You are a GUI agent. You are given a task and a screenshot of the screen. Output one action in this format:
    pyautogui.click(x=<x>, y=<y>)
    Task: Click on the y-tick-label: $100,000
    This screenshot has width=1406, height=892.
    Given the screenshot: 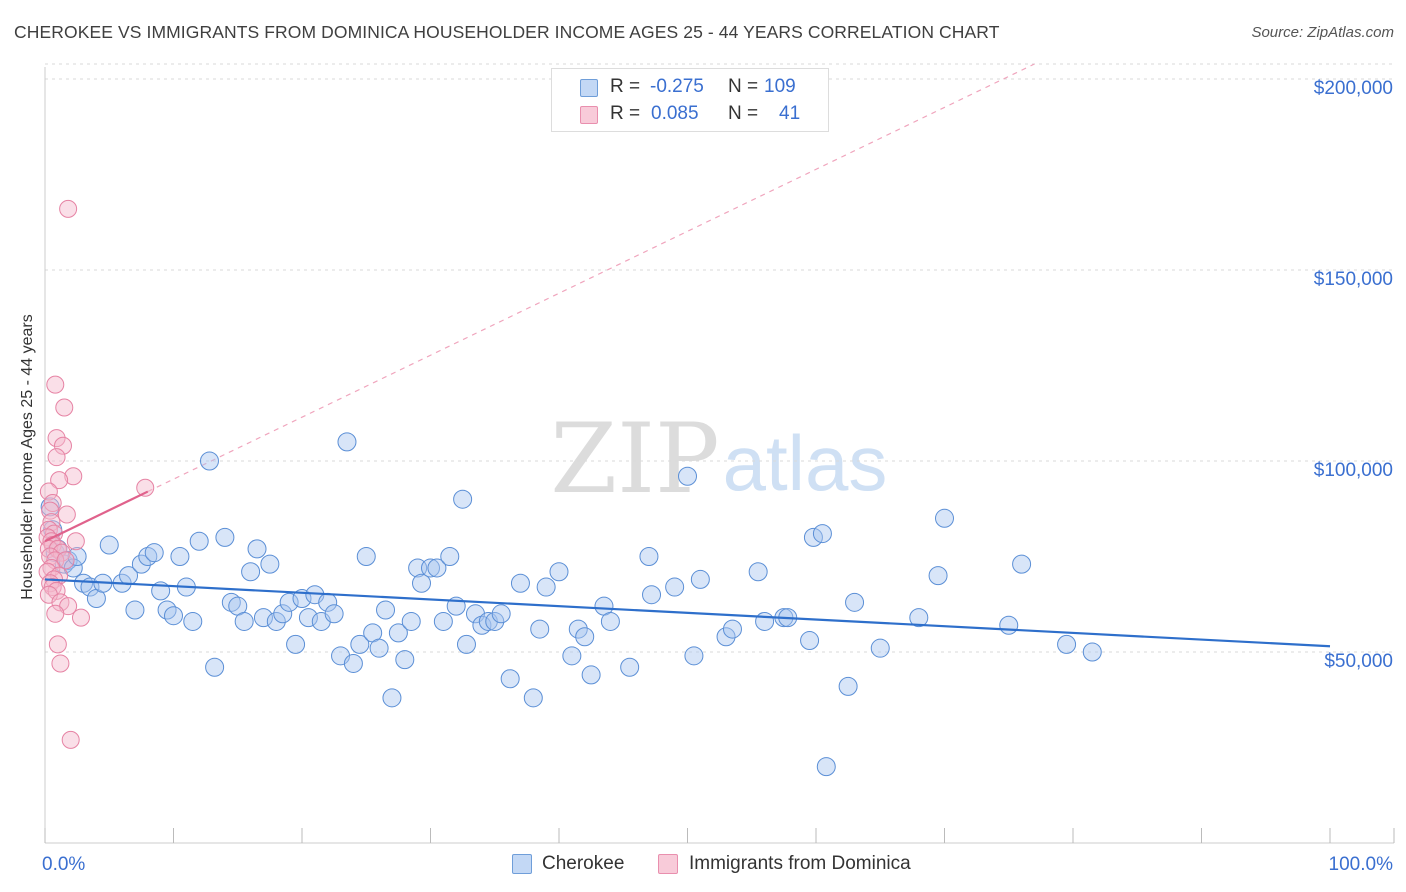 What is the action you would take?
    pyautogui.click(x=1353, y=470)
    